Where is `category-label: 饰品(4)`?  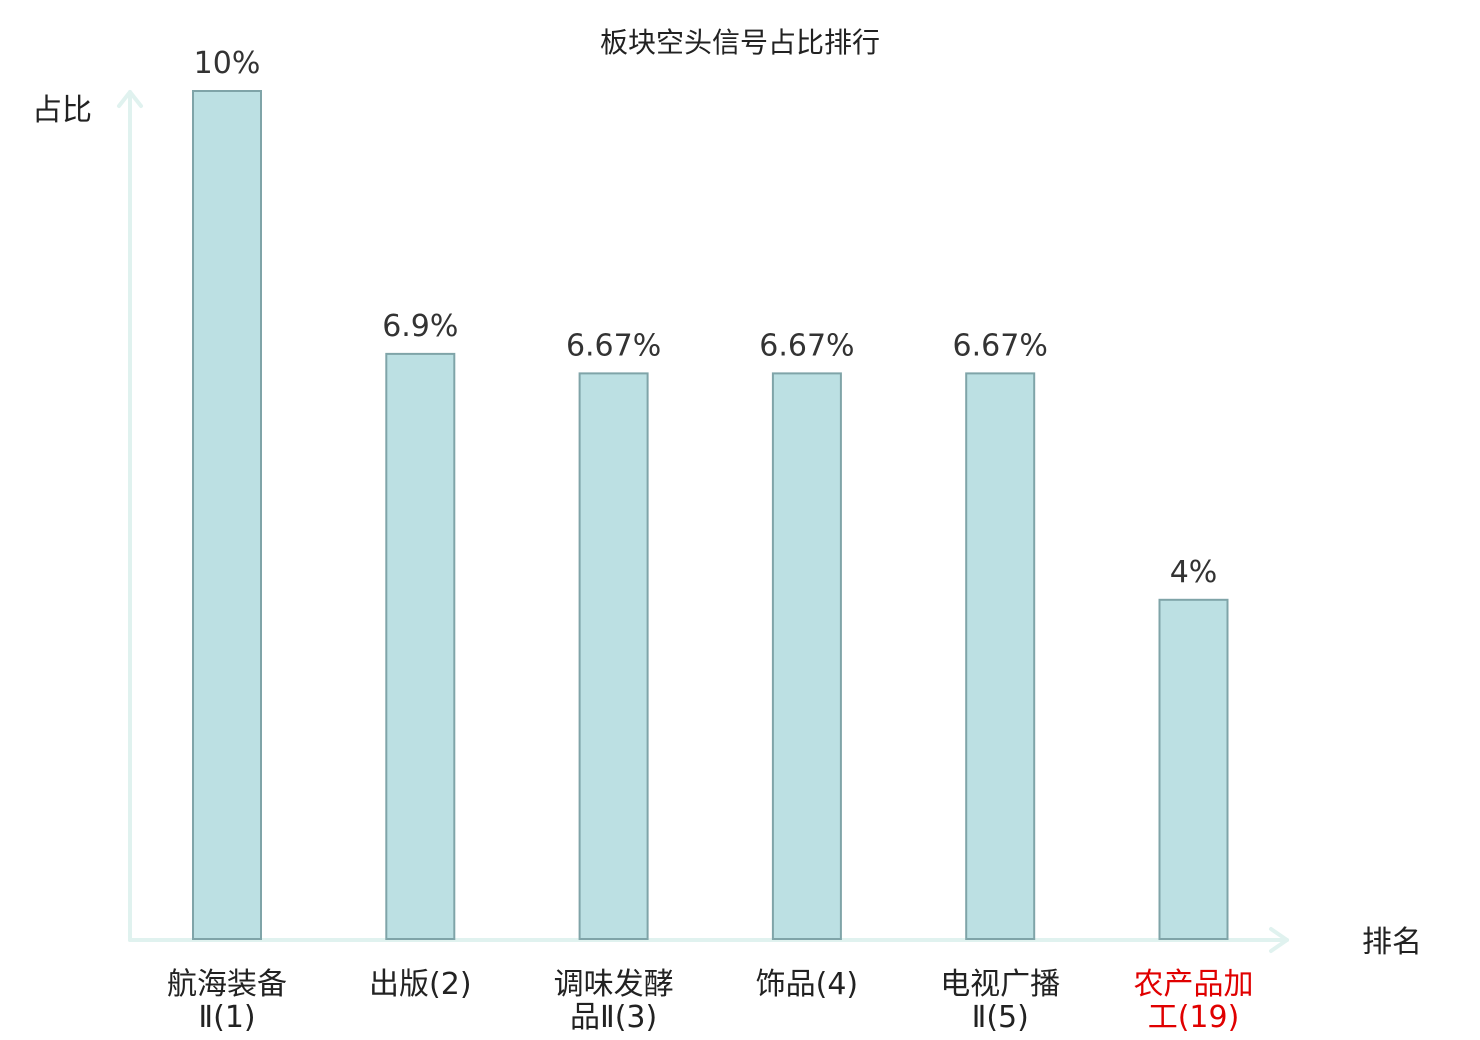 category-label: 饰品(4) is located at coordinates (807, 984).